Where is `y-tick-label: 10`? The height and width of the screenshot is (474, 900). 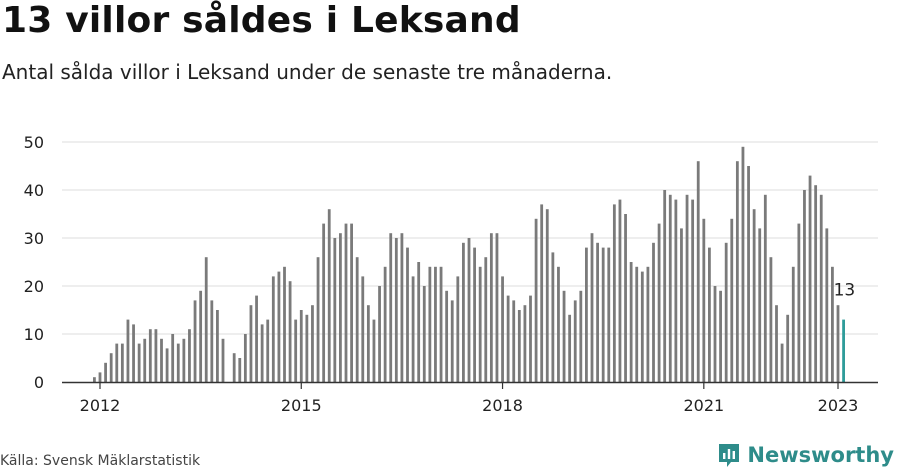 y-tick-label: 10 is located at coordinates (34, 334).